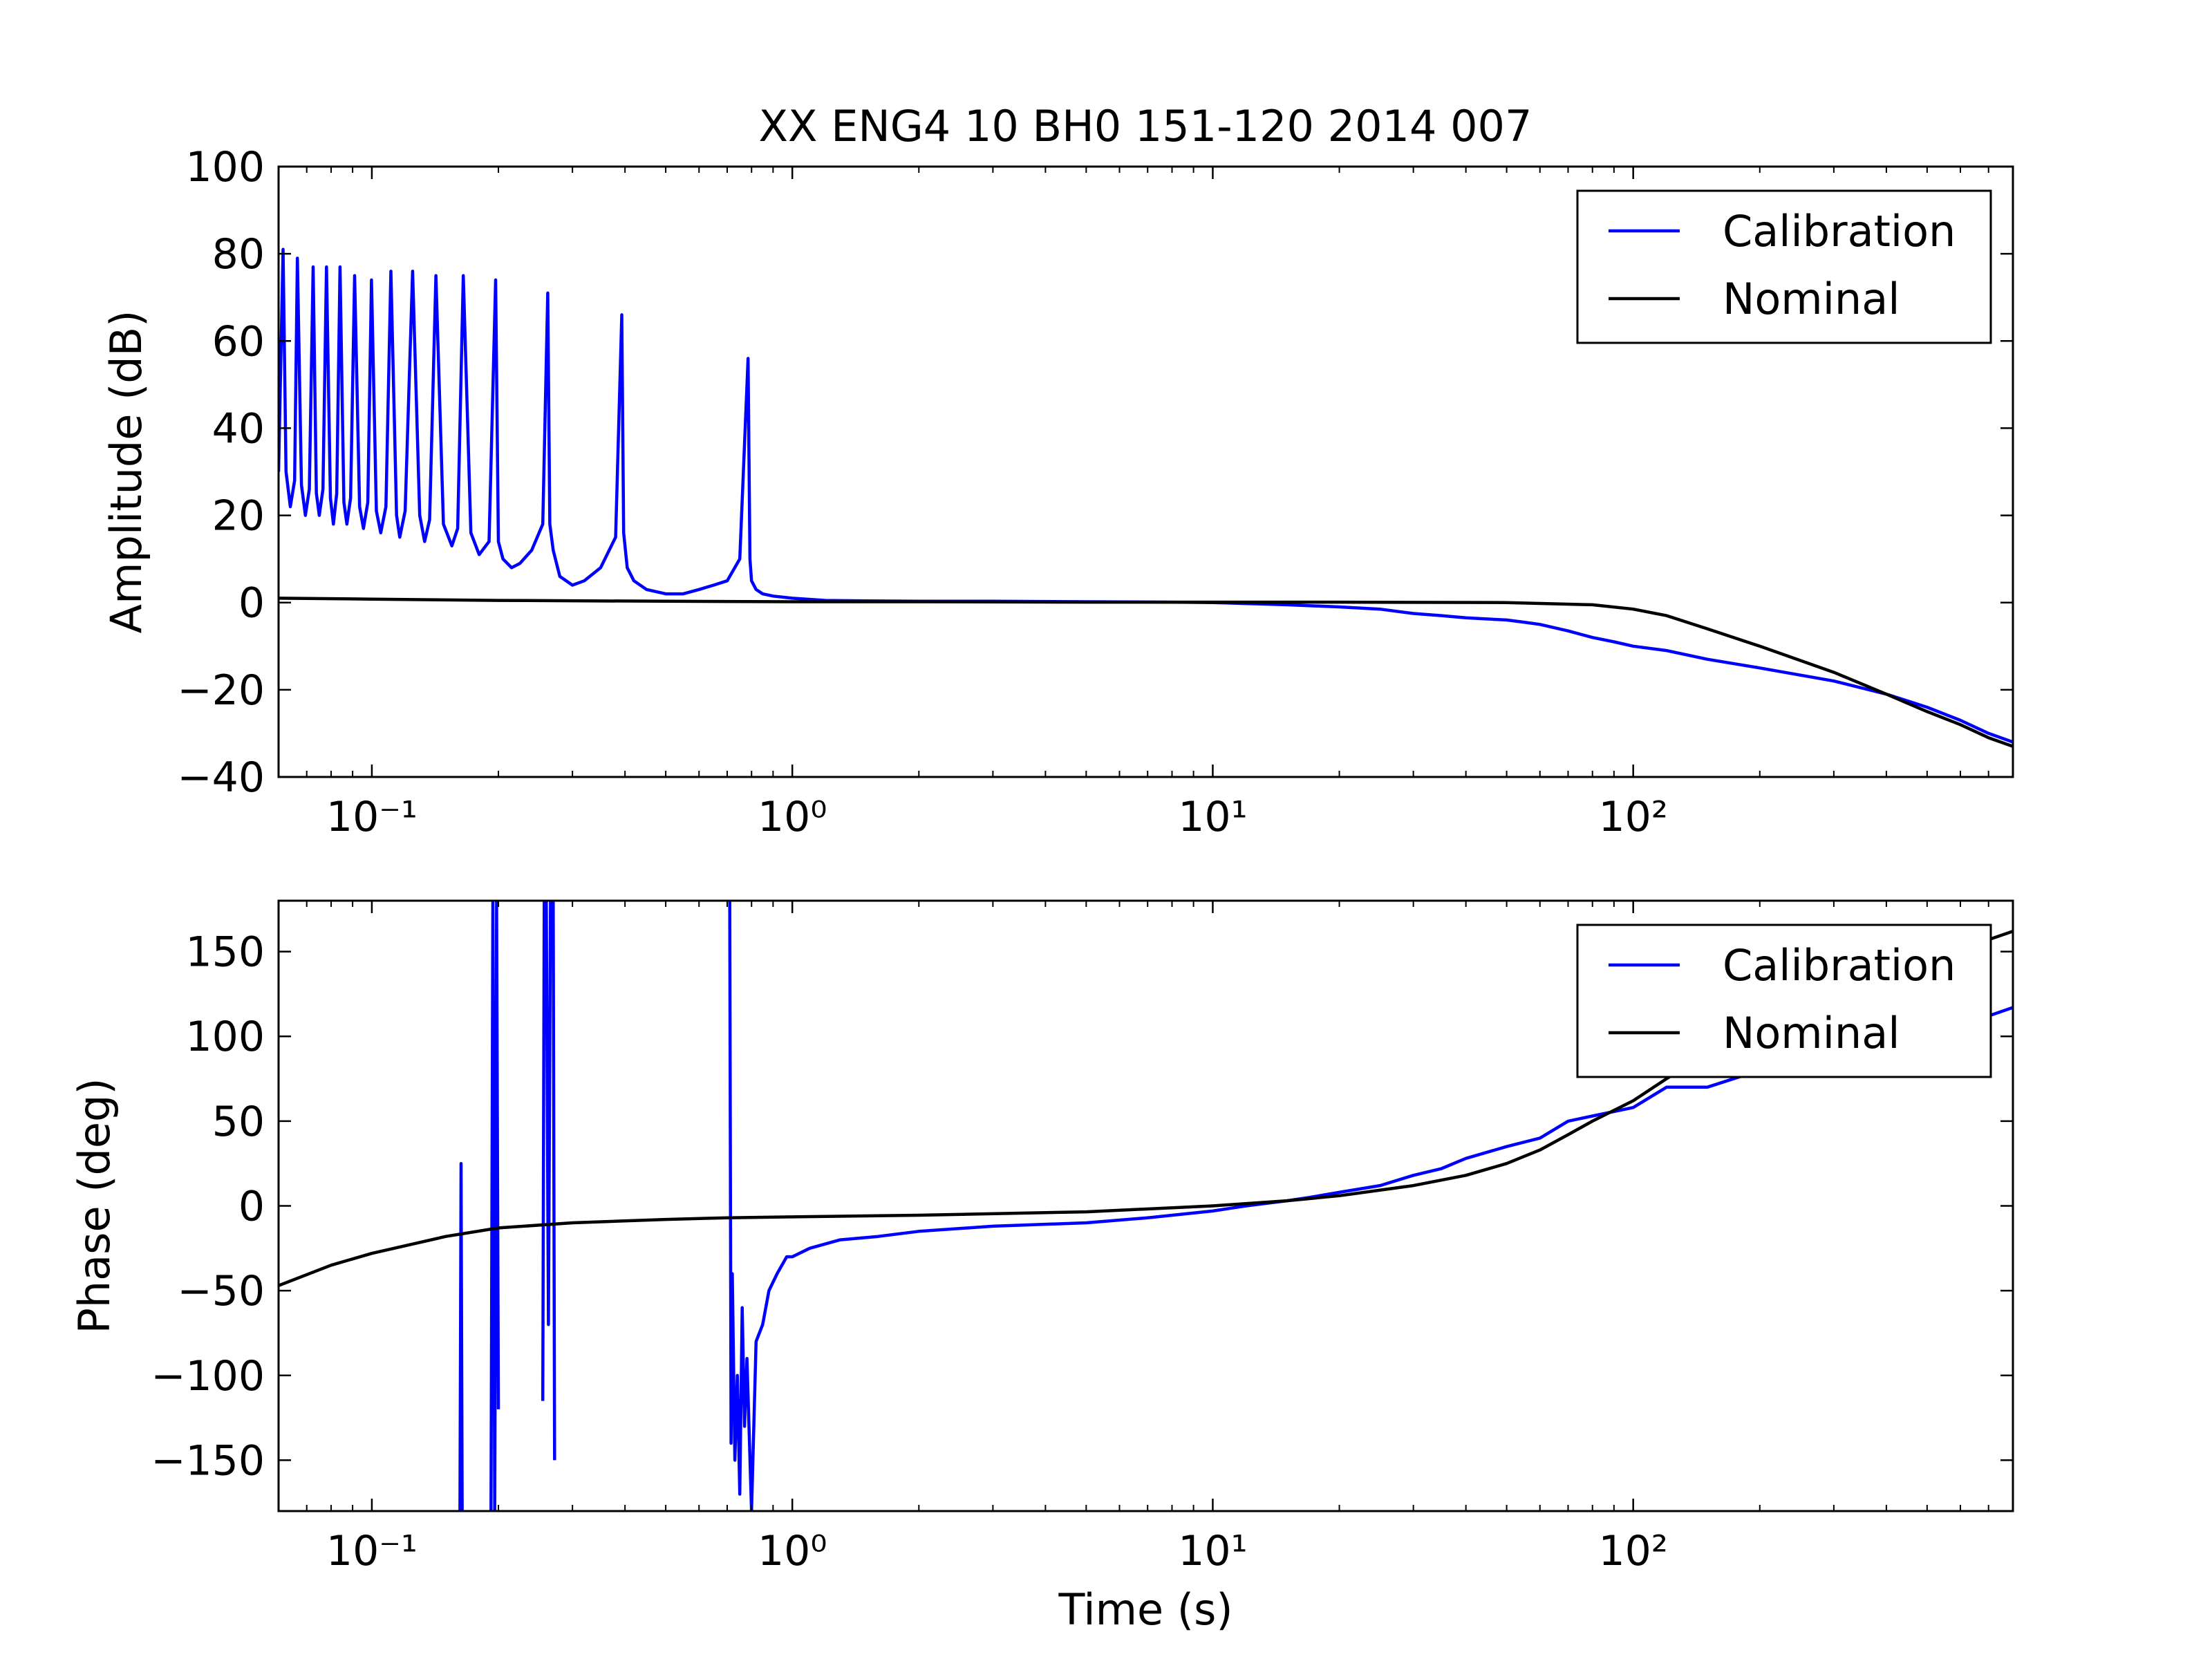  I want to click on y-tick-label: −100, so click(208, 1376).